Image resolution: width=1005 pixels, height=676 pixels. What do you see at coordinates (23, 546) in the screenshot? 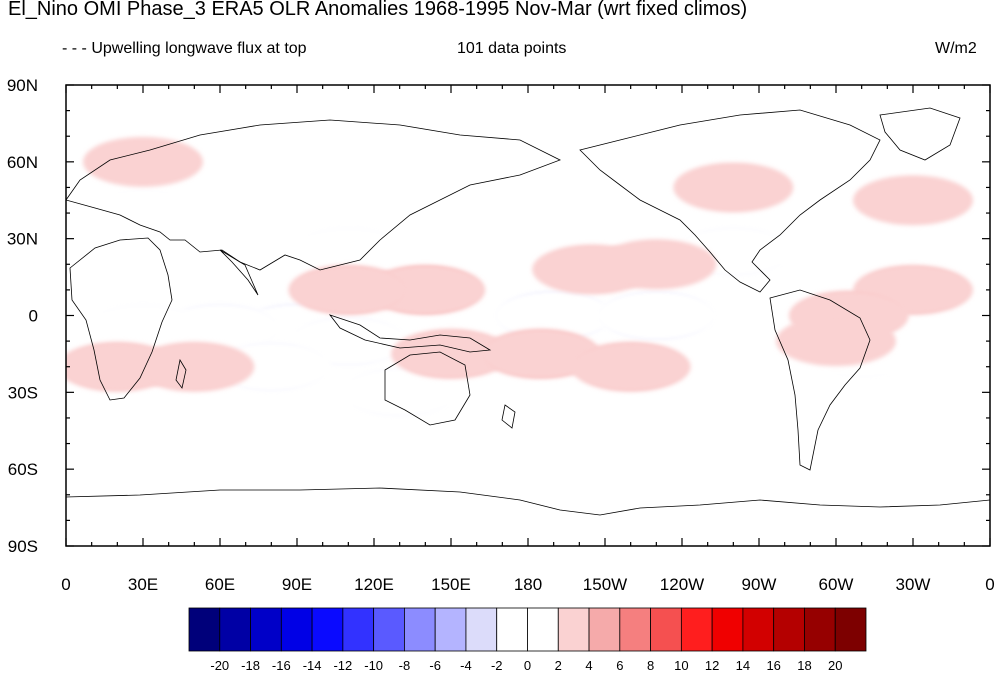
I see `lat-label: 90S` at bounding box center [23, 546].